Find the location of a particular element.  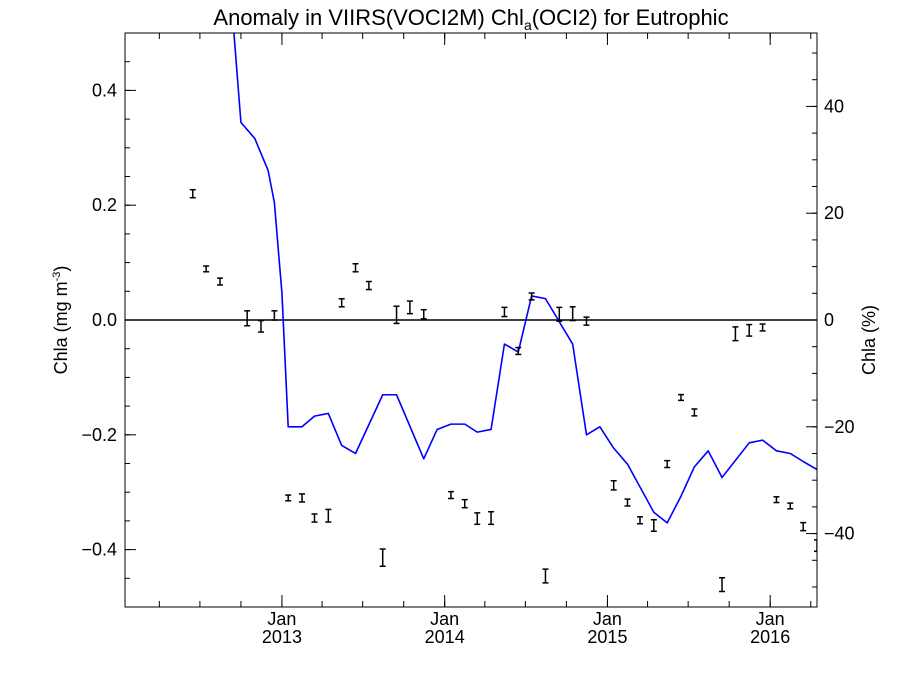

chart-title-prefix: Anomaly in VIIRS(VOCI2M) Chl is located at coordinates (368, 17).